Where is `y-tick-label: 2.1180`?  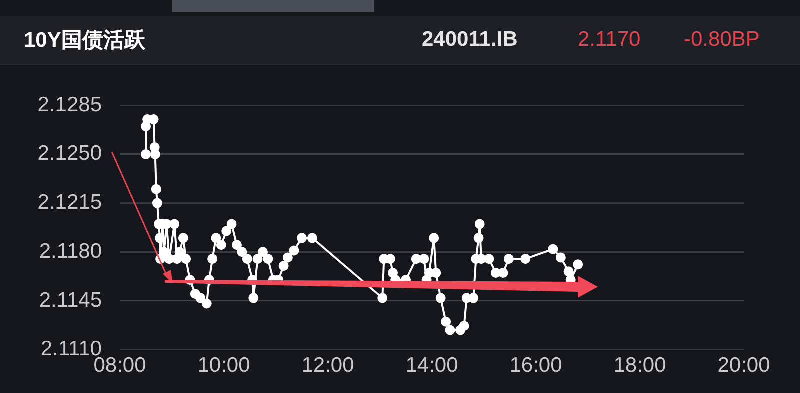 y-tick-label: 2.1180 is located at coordinates (70, 251).